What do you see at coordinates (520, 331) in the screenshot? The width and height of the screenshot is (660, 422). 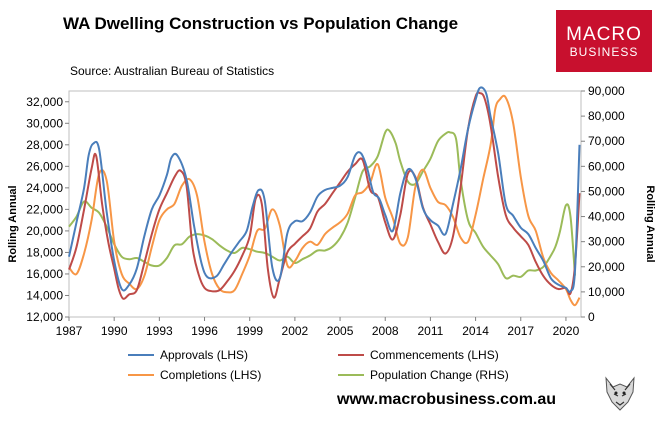 I see `x-tick-label: 2017` at bounding box center [520, 331].